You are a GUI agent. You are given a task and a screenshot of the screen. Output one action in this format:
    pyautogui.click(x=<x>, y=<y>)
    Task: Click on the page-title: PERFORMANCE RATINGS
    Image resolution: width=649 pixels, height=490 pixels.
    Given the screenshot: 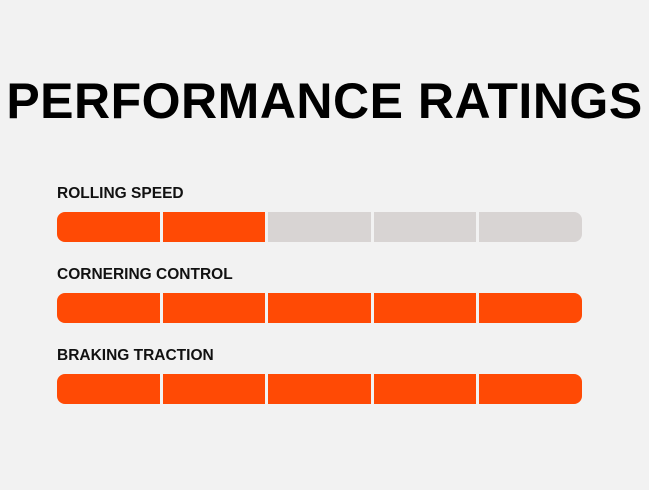 What is the action you would take?
    pyautogui.click(x=324, y=101)
    